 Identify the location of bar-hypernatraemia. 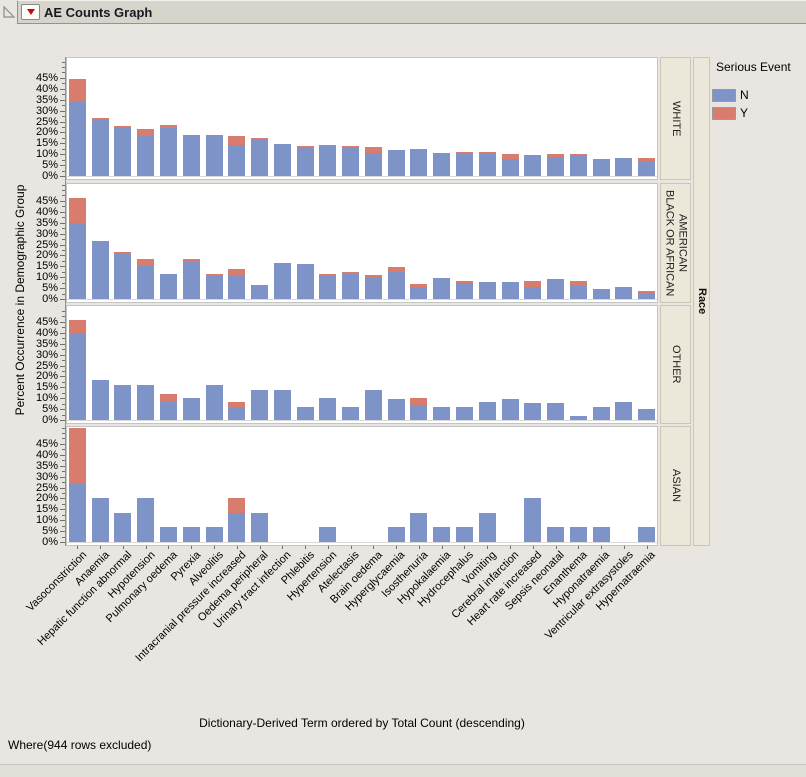
(647, 414).